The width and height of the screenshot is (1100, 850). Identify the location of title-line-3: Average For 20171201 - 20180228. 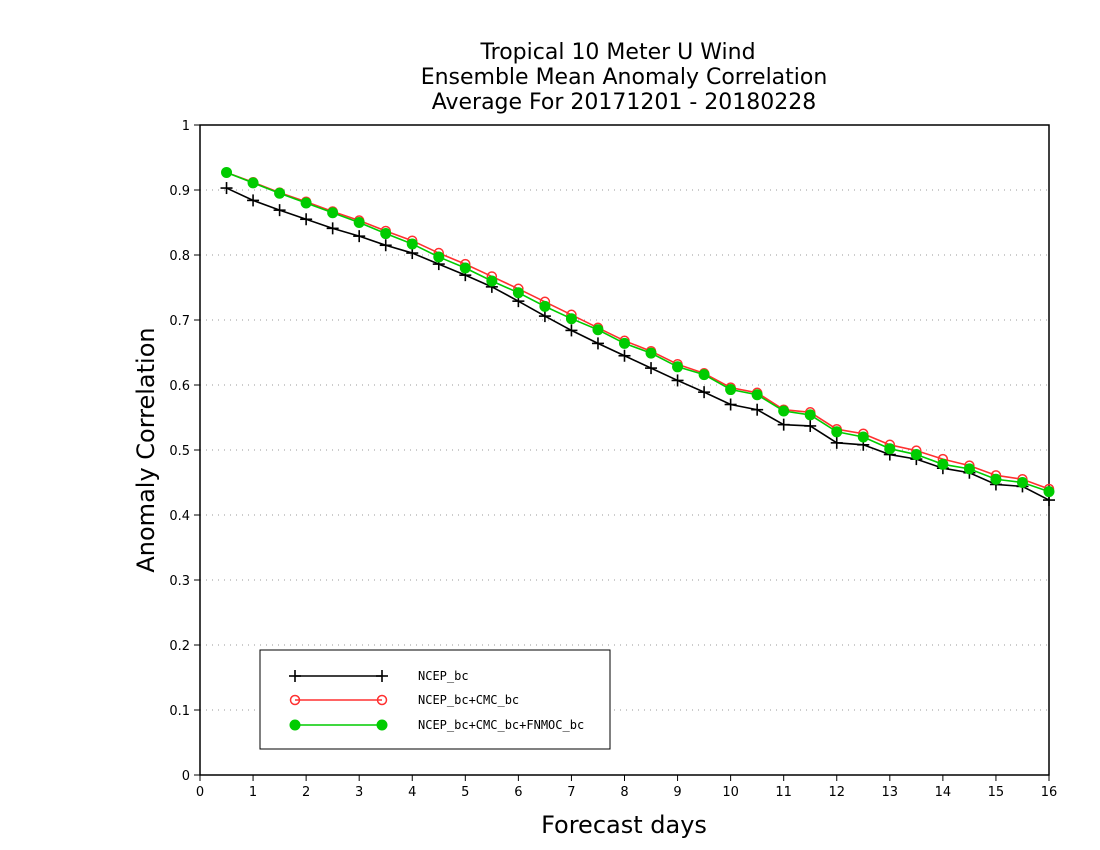
(624, 102).